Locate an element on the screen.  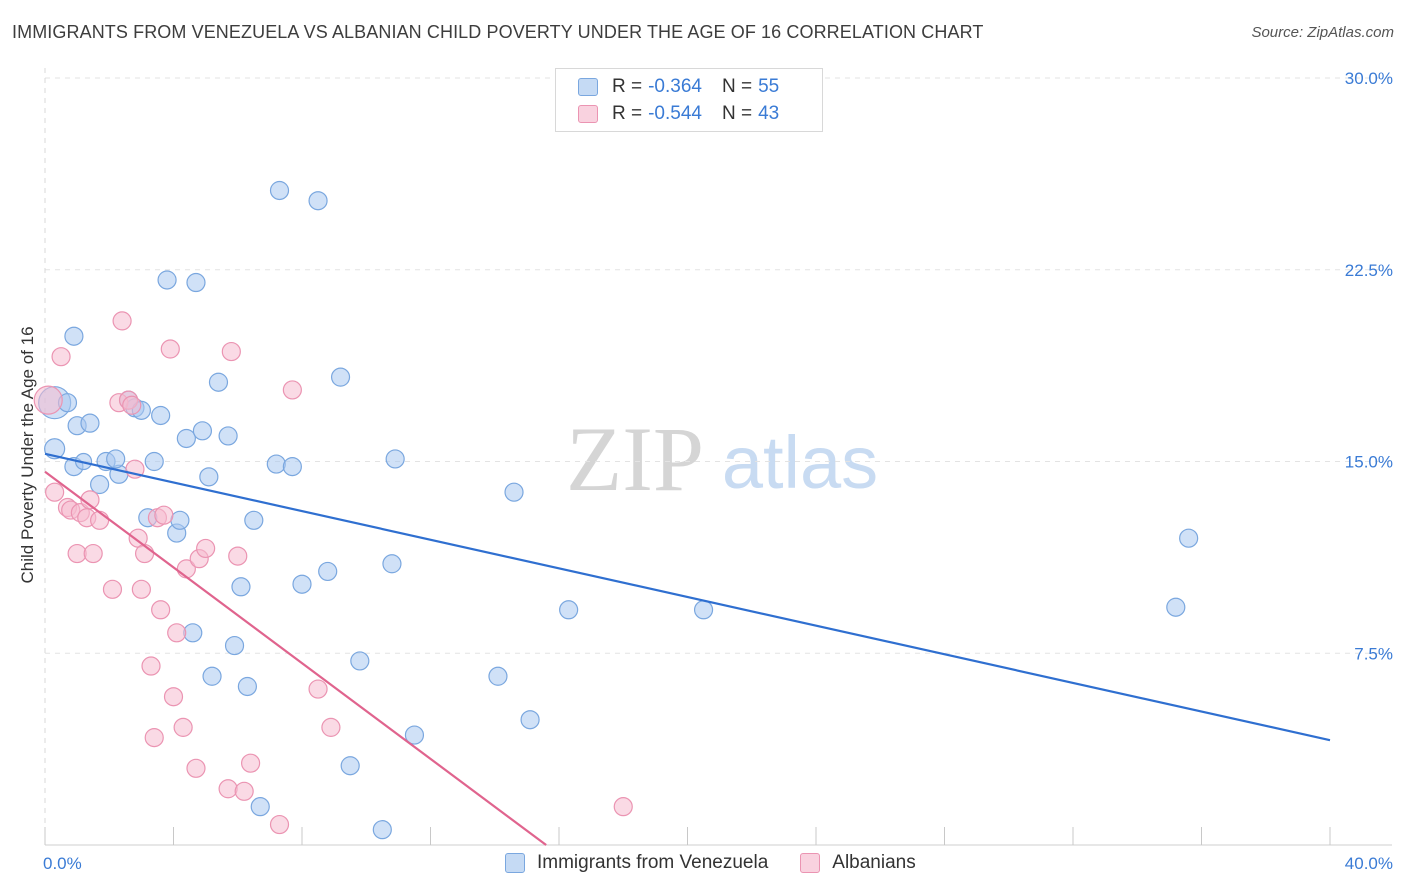
source-credit: Source: ZipAtlas.com is located at coordinates (1322, 32).